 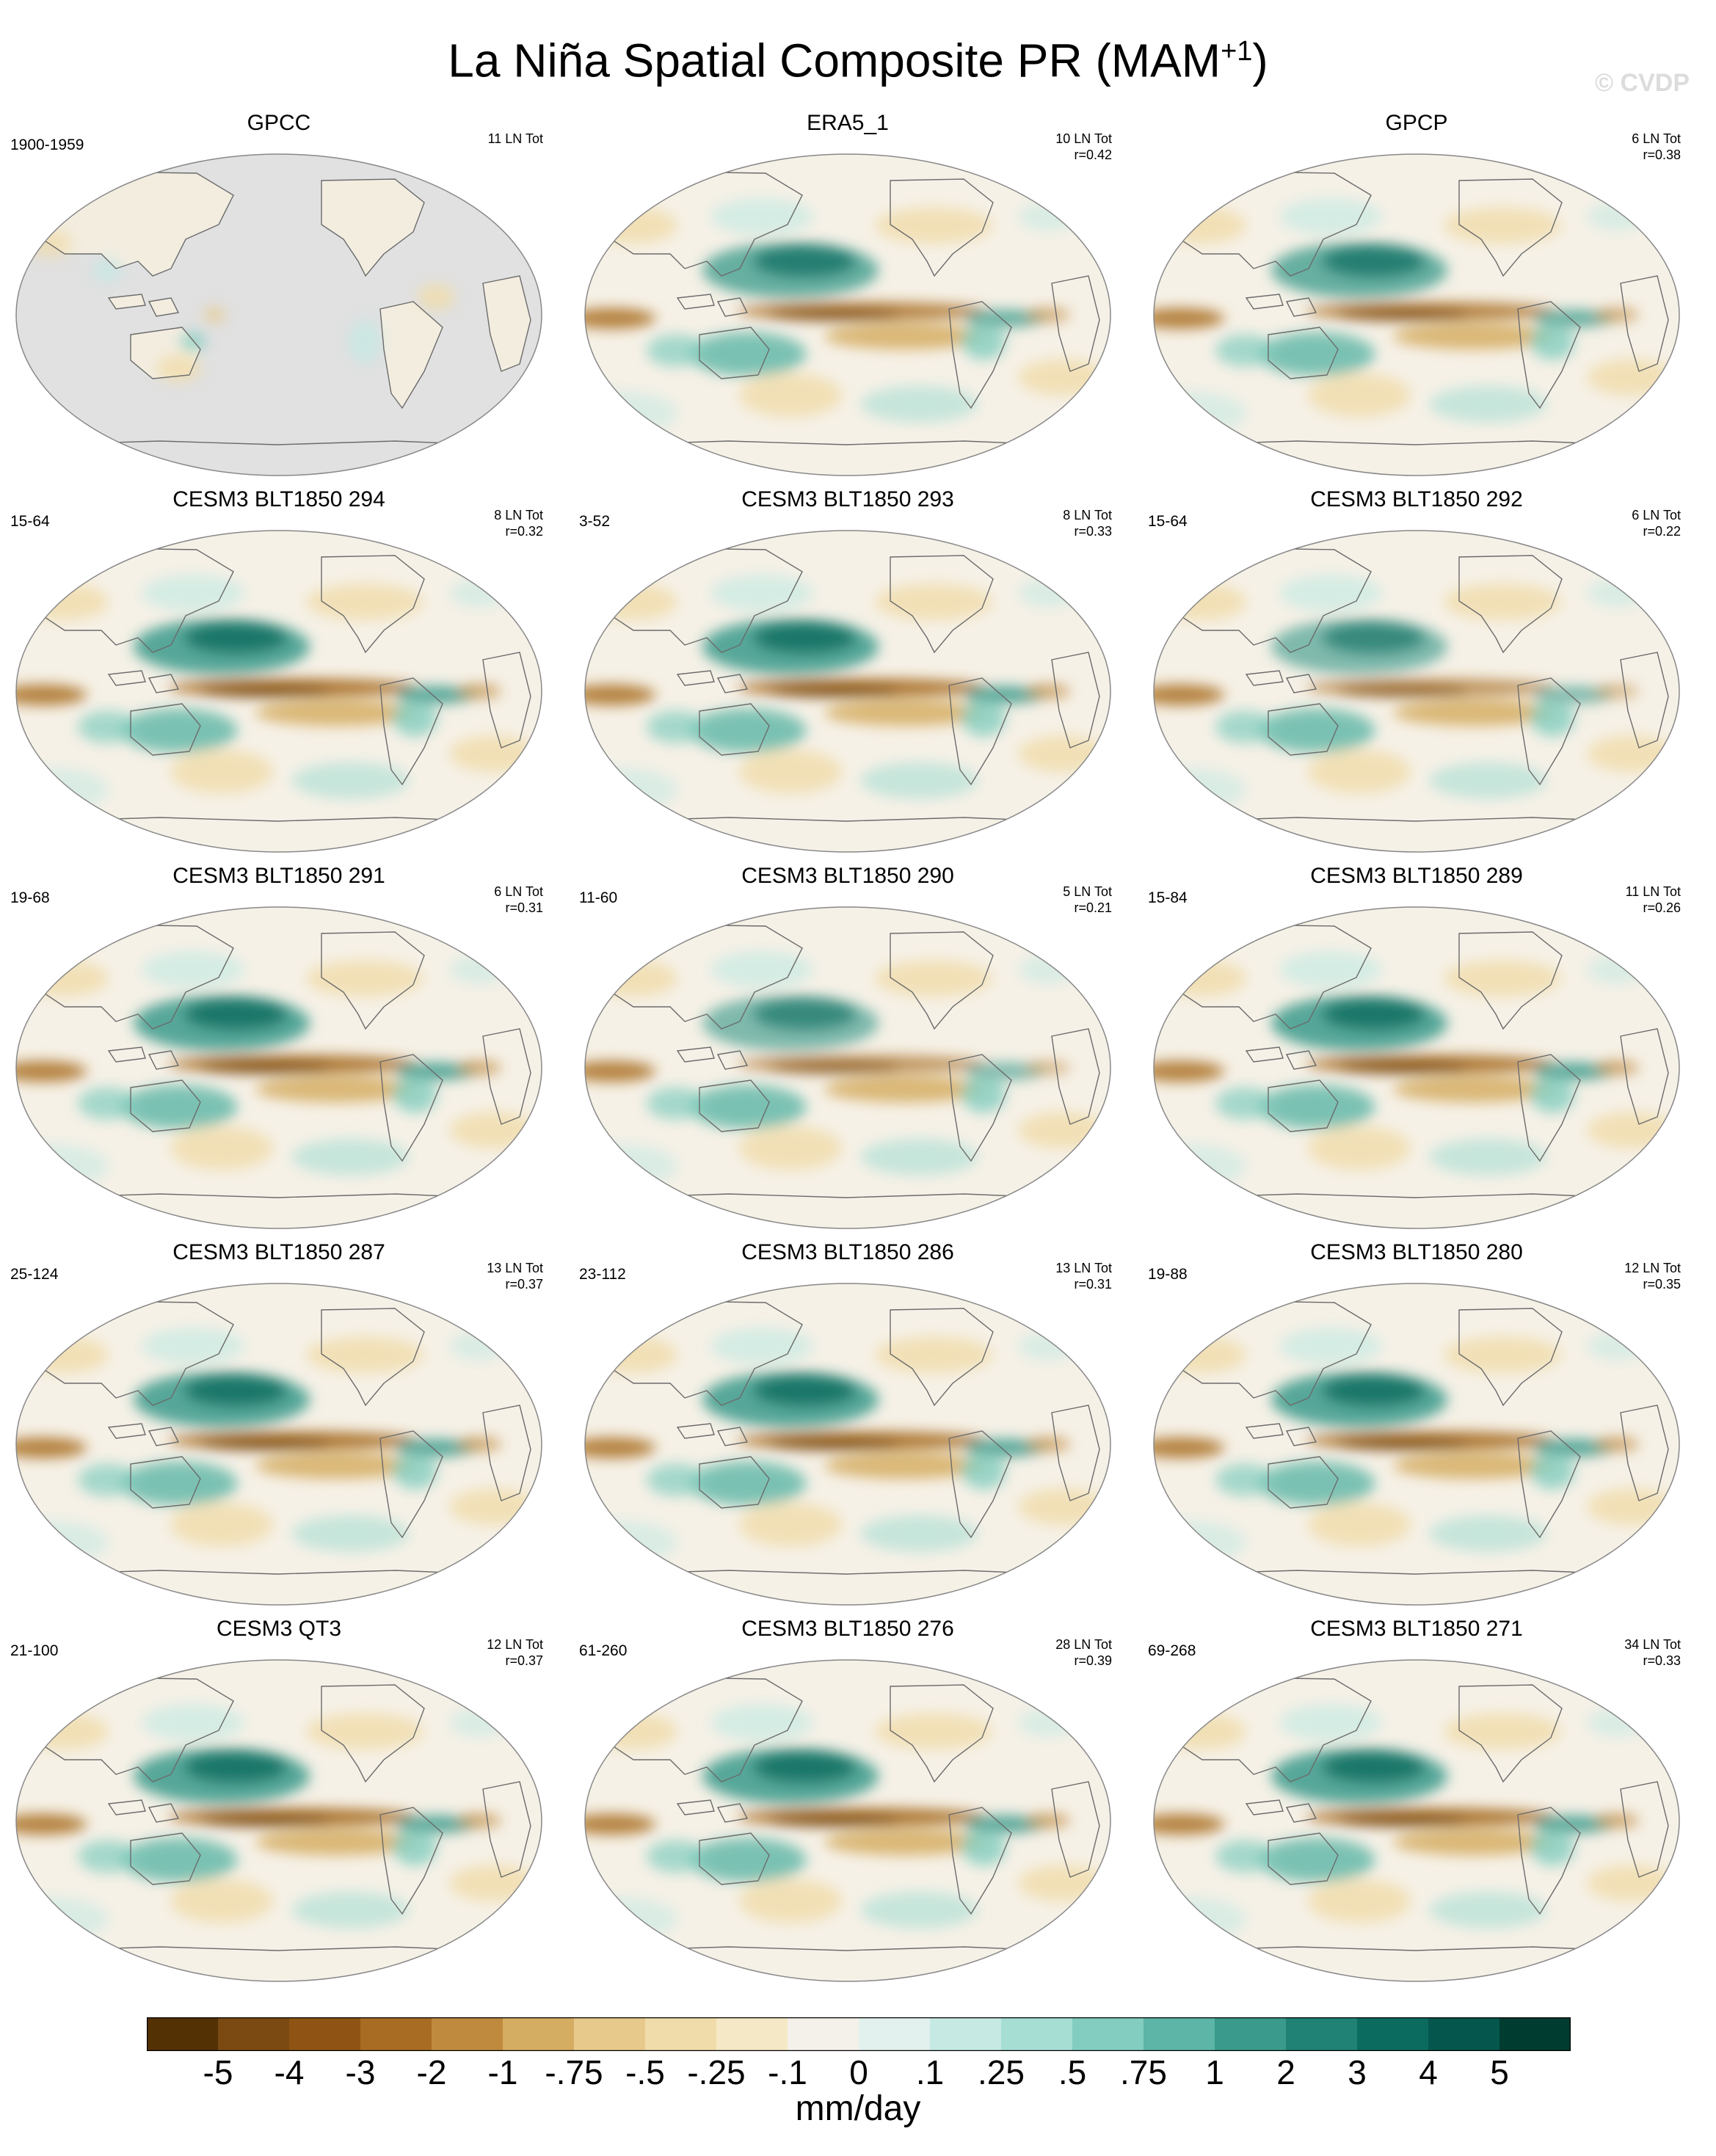 I want to click on colorbar, so click(x=859, y=2034).